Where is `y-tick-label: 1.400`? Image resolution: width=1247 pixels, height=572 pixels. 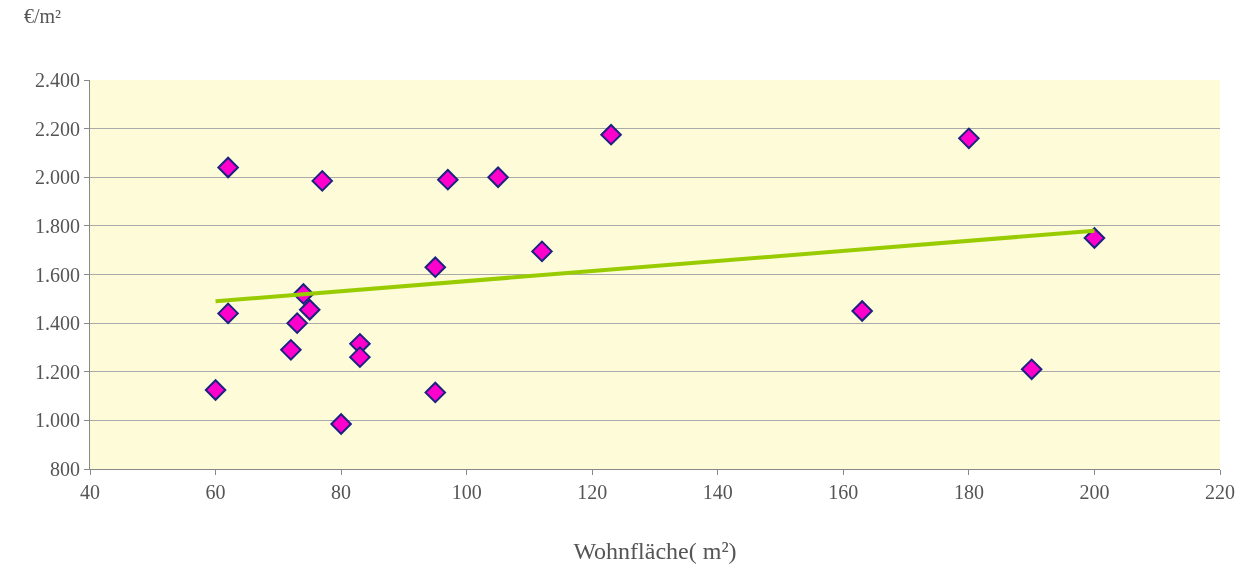 y-tick-label: 1.400 is located at coordinates (57, 323).